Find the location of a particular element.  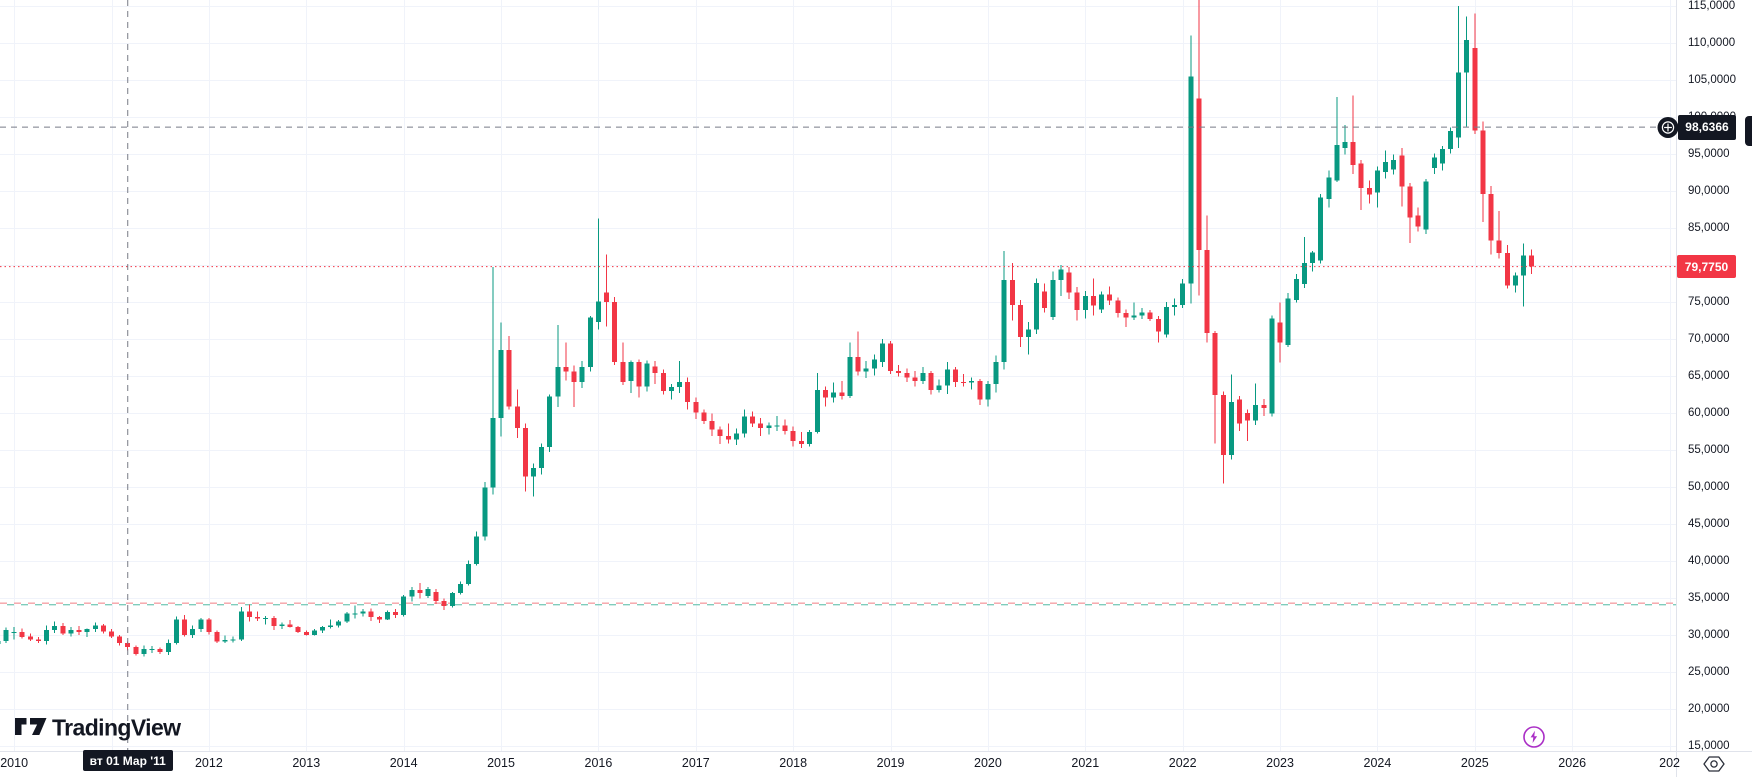

add-alert-plus-icon is located at coordinates (1668, 127).